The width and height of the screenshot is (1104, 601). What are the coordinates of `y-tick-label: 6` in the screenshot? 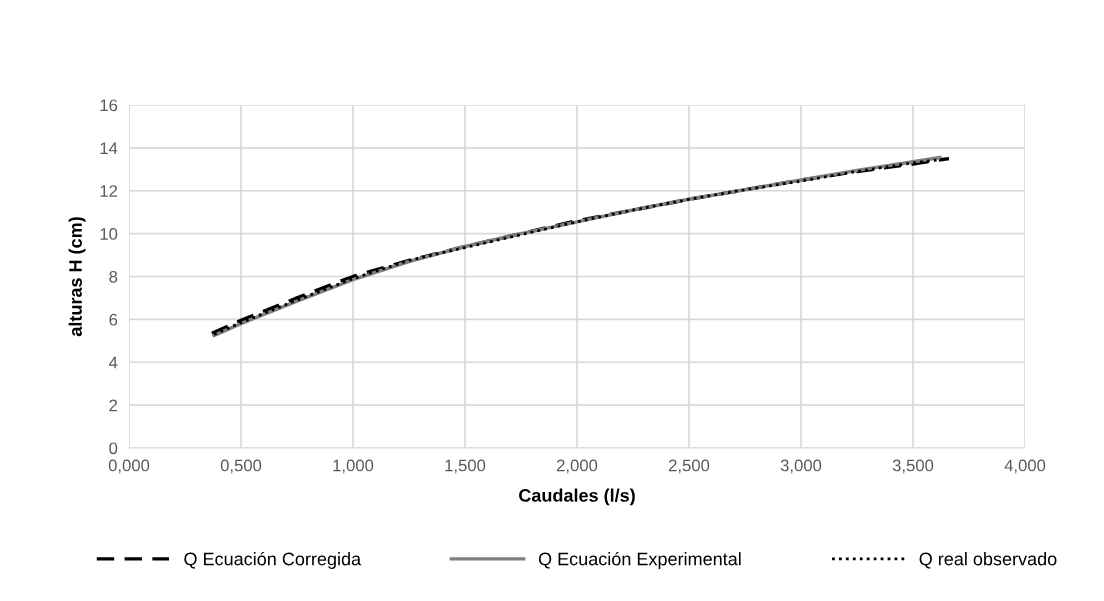 It's located at (113, 319).